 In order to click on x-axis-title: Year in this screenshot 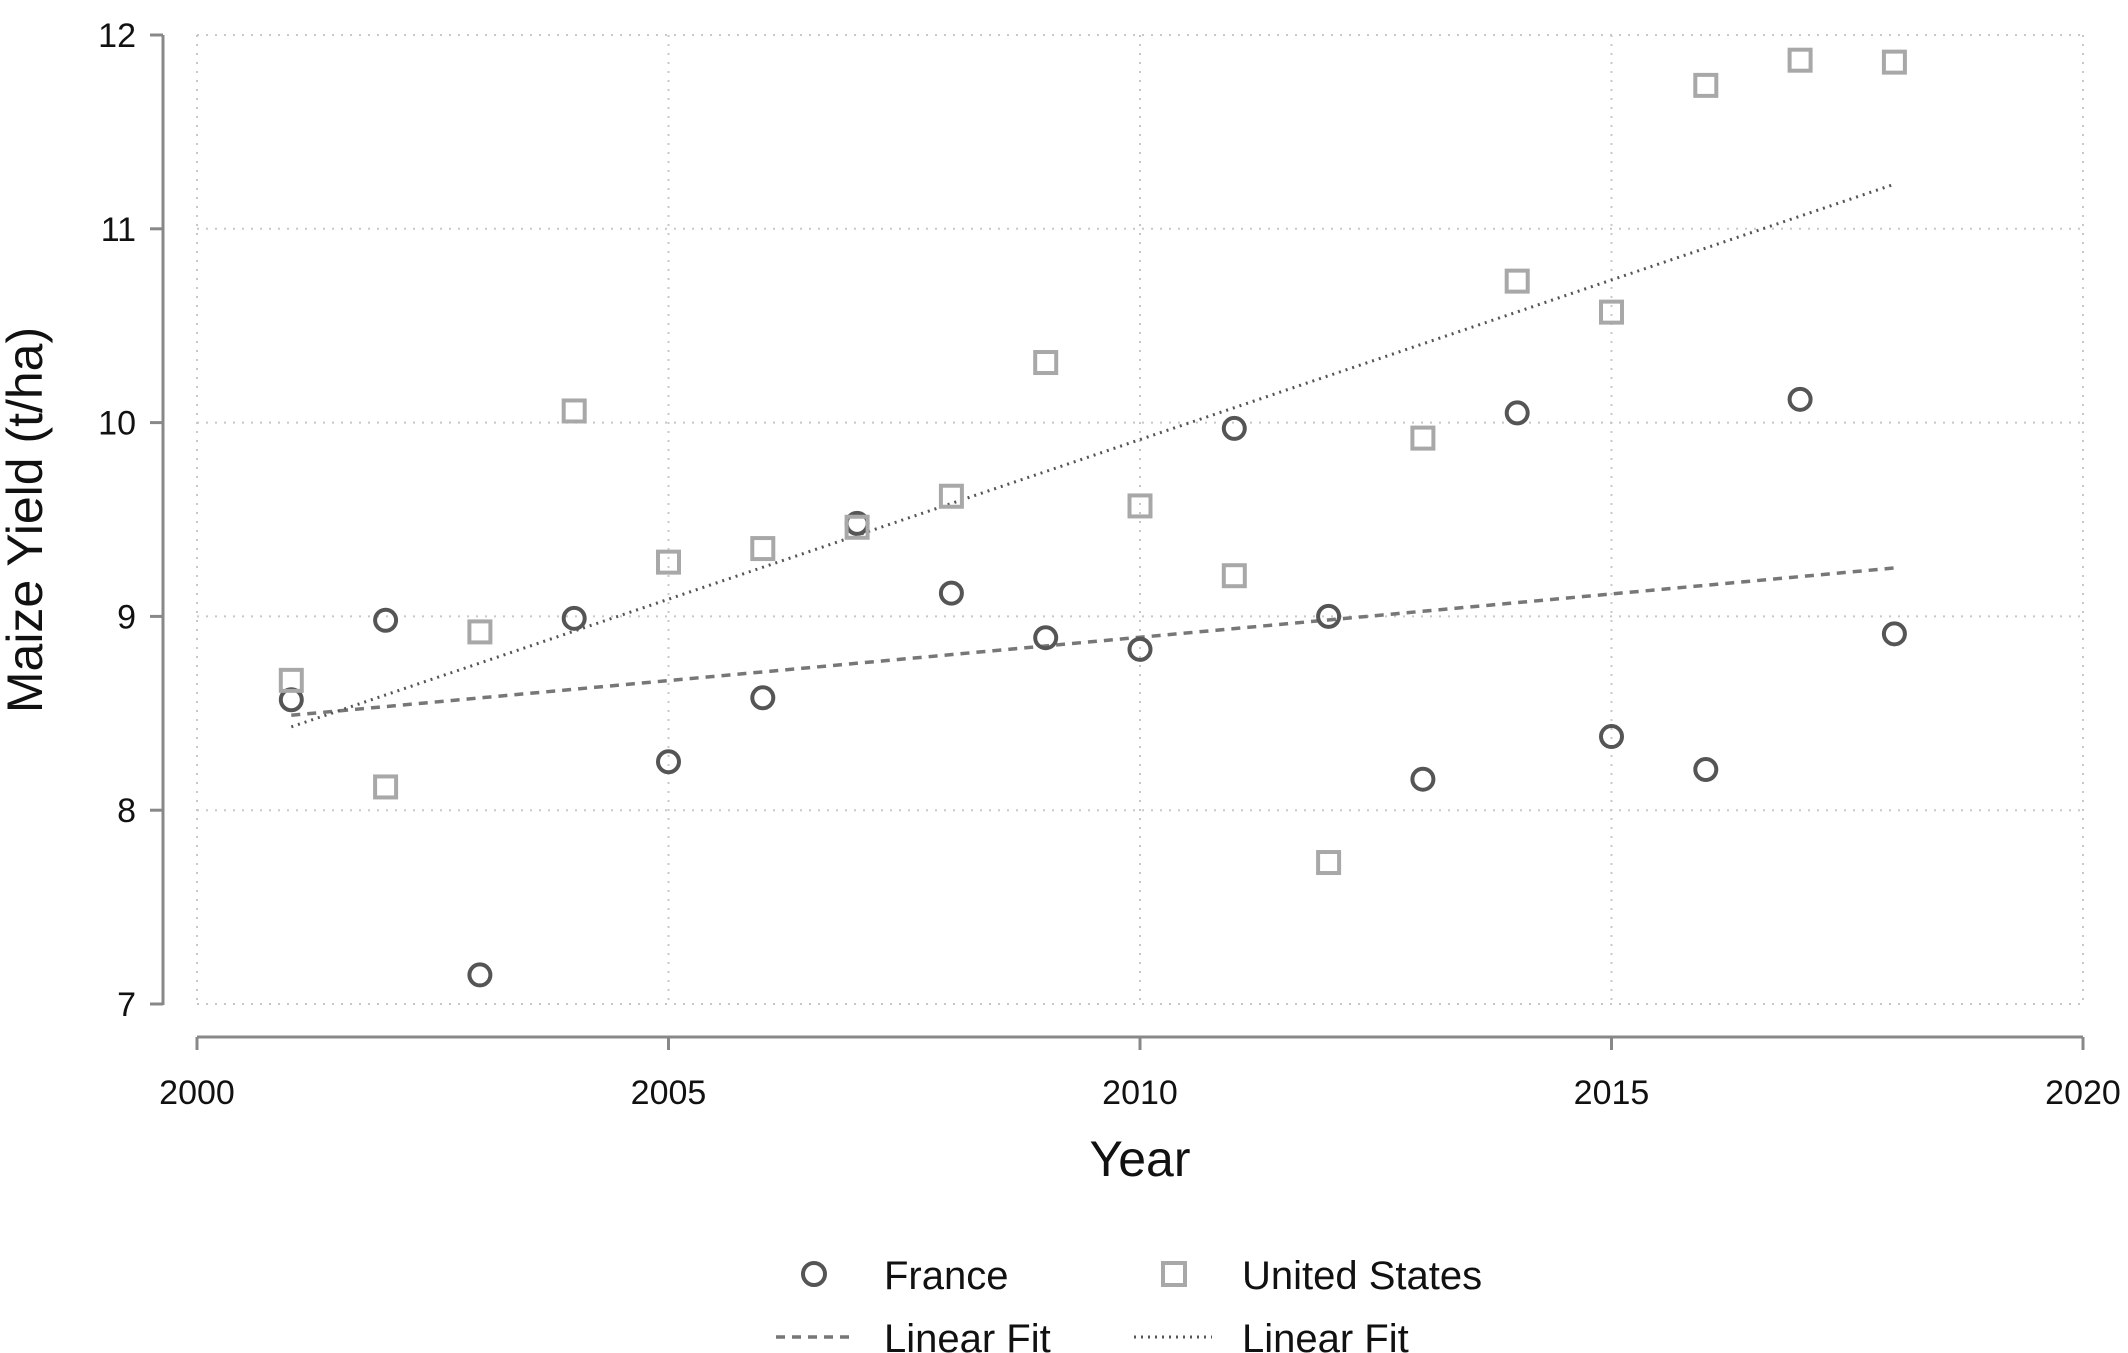, I will do `click(1139, 1159)`.